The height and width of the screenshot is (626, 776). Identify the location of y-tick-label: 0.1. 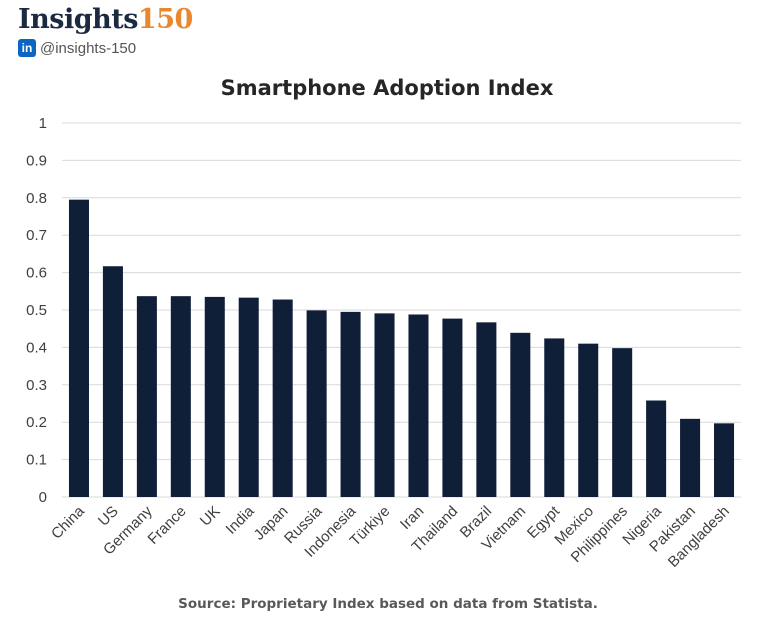
(36, 460).